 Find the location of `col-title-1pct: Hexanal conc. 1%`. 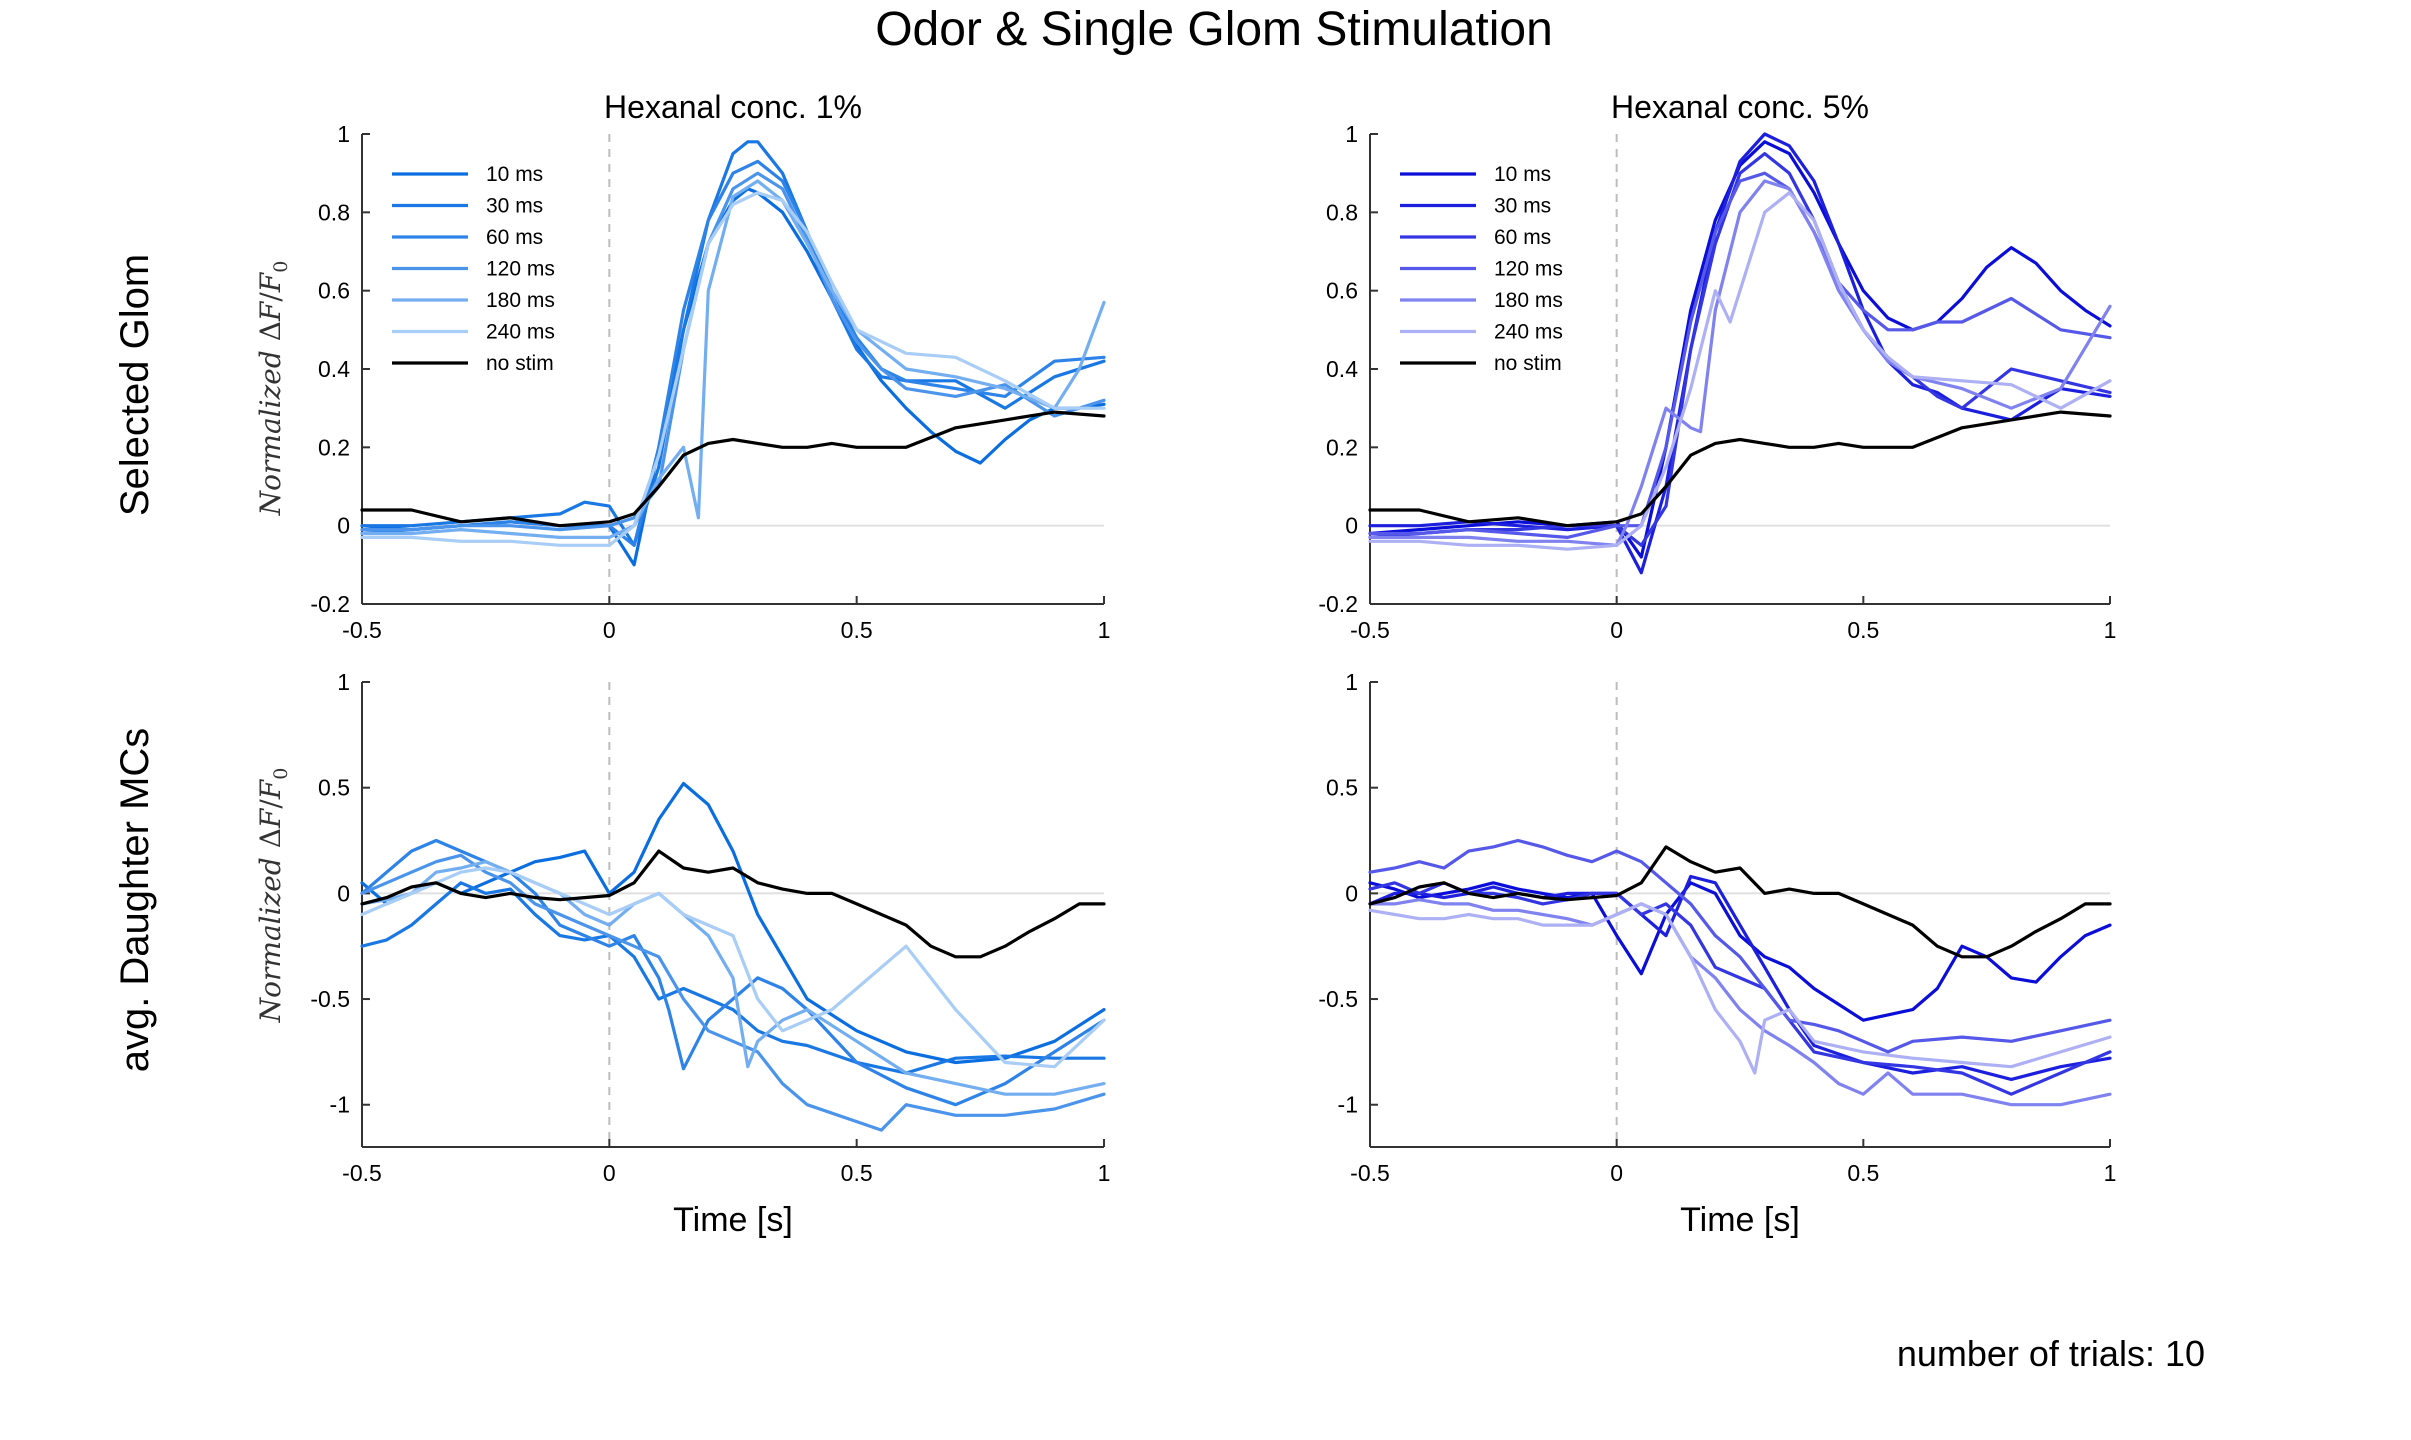

col-title-1pct: Hexanal conc. 1% is located at coordinates (733, 107).